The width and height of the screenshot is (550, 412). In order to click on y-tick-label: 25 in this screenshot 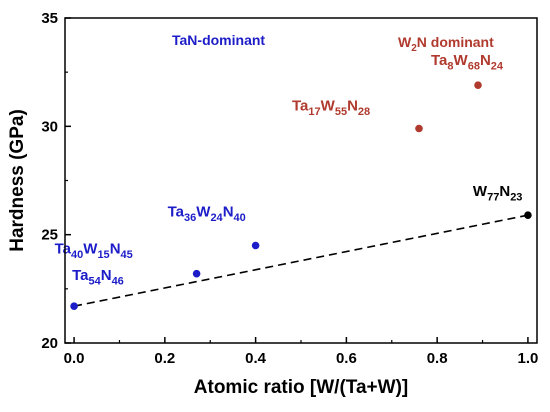, I will do `click(49, 235)`.